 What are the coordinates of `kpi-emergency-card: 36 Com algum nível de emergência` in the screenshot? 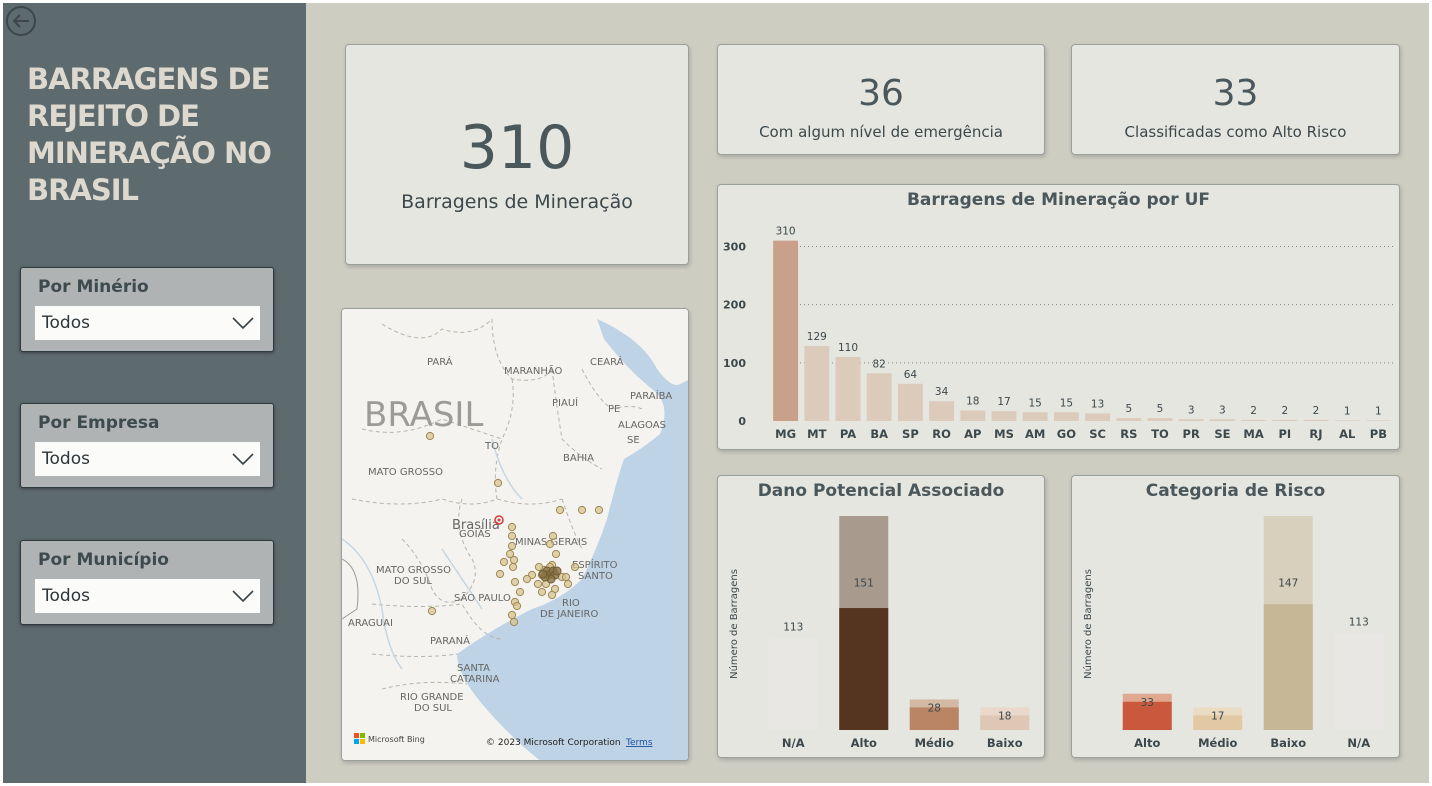 It's located at (881, 99).